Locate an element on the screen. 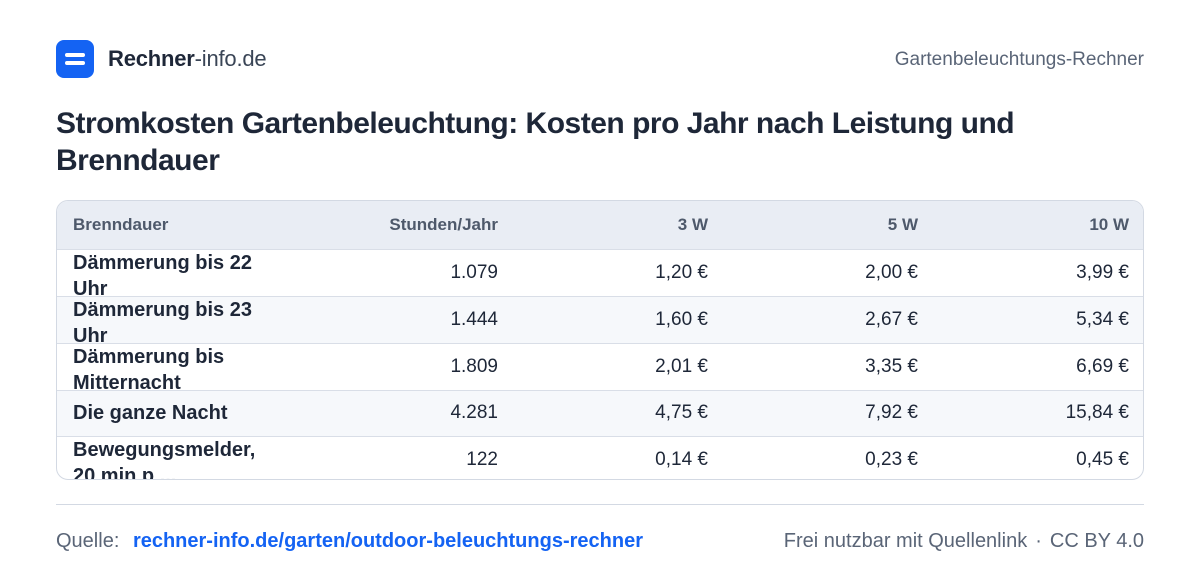 The width and height of the screenshot is (1200, 586). column-header-3w: 3 W is located at coordinates (692, 224).